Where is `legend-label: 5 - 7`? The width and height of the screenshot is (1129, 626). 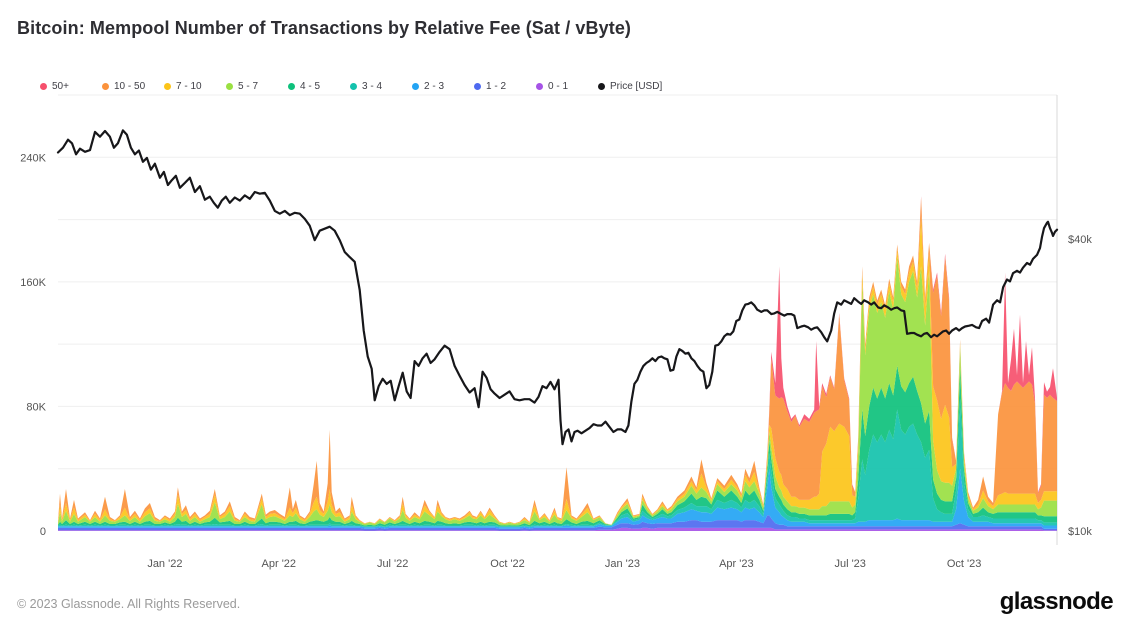
legend-label: 5 - 7 is located at coordinates (248, 86).